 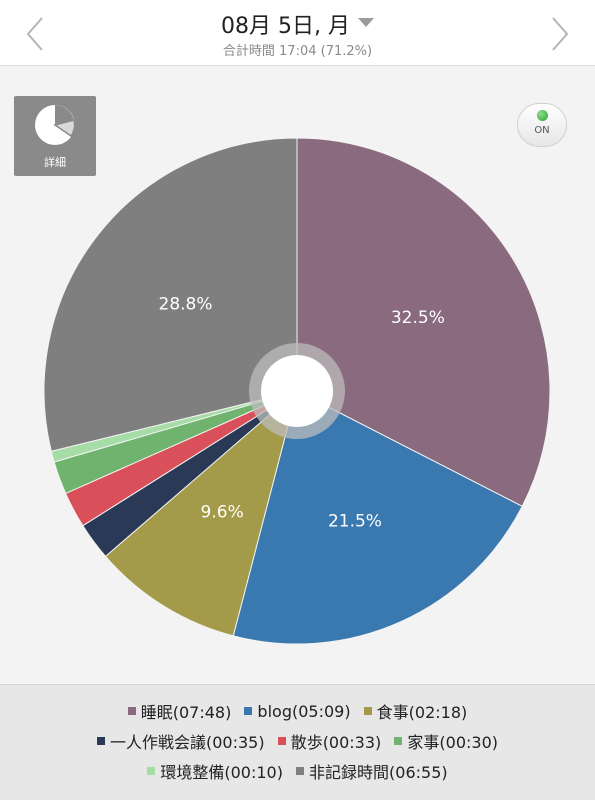 I want to click on previous-day-button, so click(x=35, y=34).